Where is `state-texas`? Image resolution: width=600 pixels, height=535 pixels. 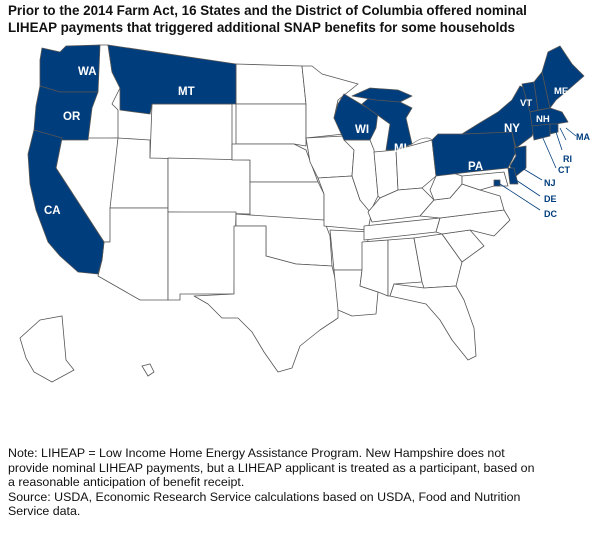
state-texas is located at coordinates (266, 299).